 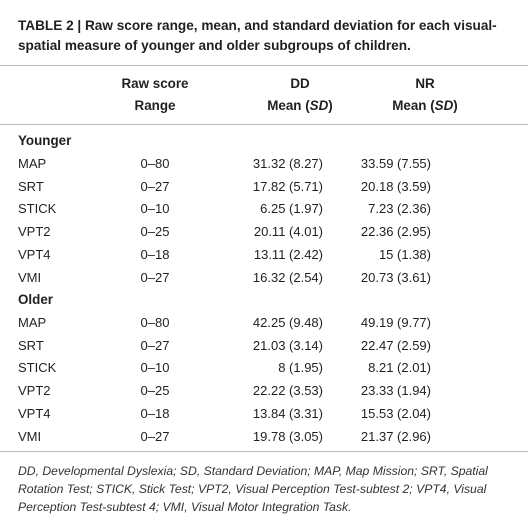 I want to click on header-dd-mean-label: Mean (, so click(x=288, y=105).